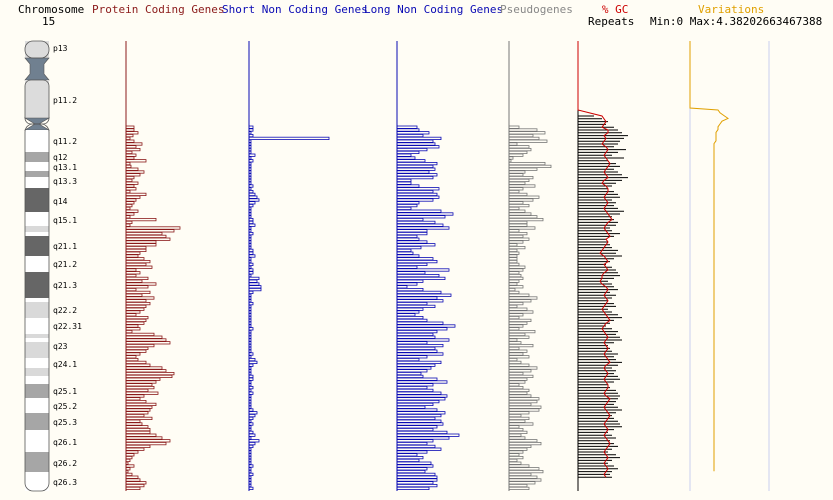  I want to click on band-q11.2, so click(37, 141).